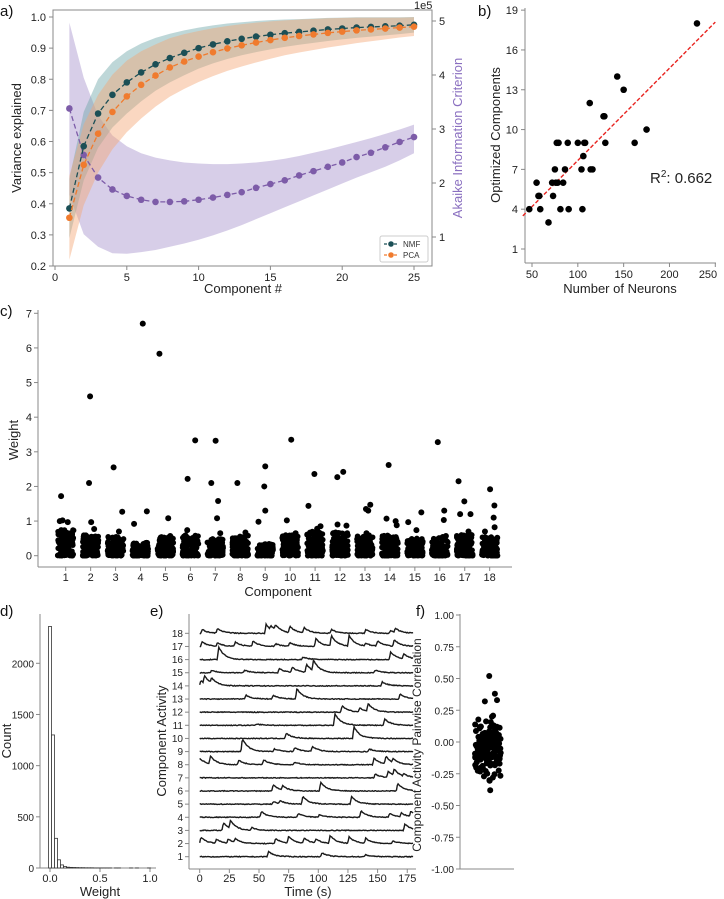 This screenshot has height=899, width=724. I want to click on f-ytick-label: 0.25, so click(445, 711).